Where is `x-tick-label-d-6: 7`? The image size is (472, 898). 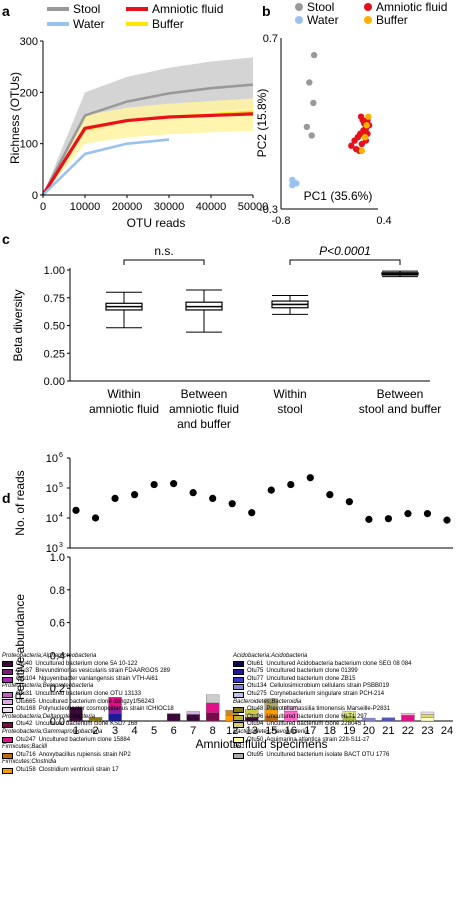
x-tick-label-d-6: 7 is located at coordinates (193, 731).